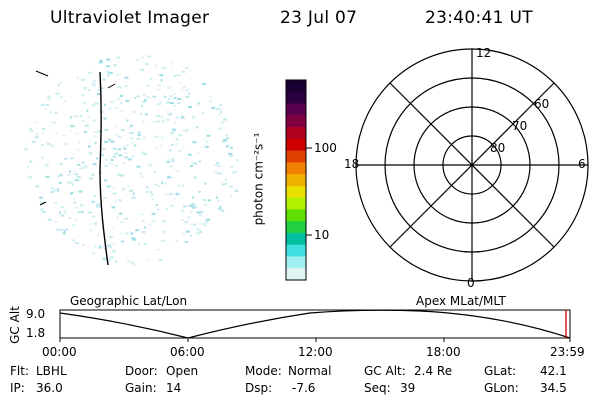 The width and height of the screenshot is (600, 400). Describe the element at coordinates (322, 235) in the screenshot. I see `colorbar-tick-10: 10` at that location.